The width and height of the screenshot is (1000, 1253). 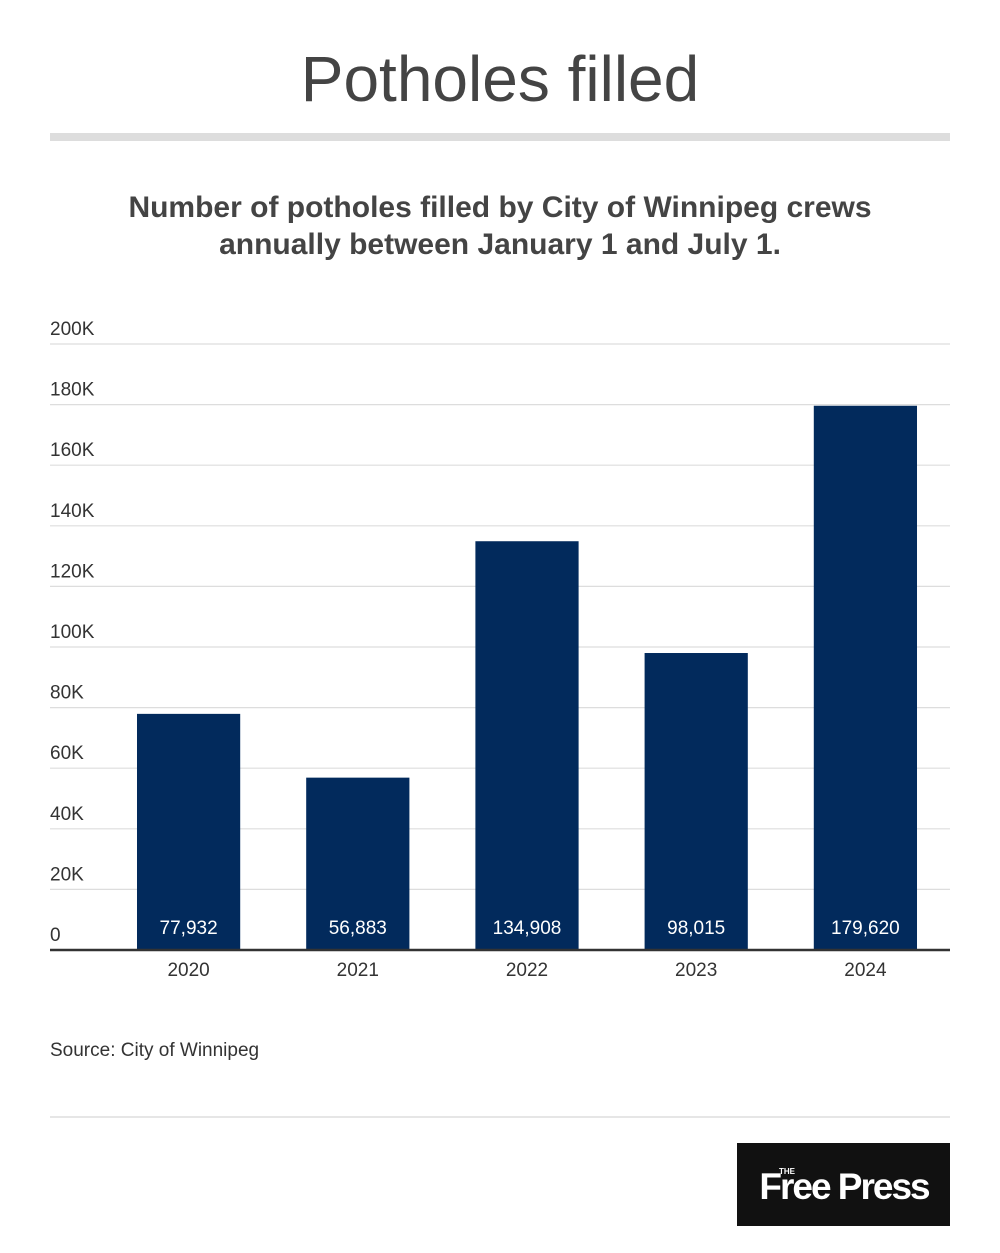 What do you see at coordinates (72, 511) in the screenshot?
I see `y-tick-label: 140K` at bounding box center [72, 511].